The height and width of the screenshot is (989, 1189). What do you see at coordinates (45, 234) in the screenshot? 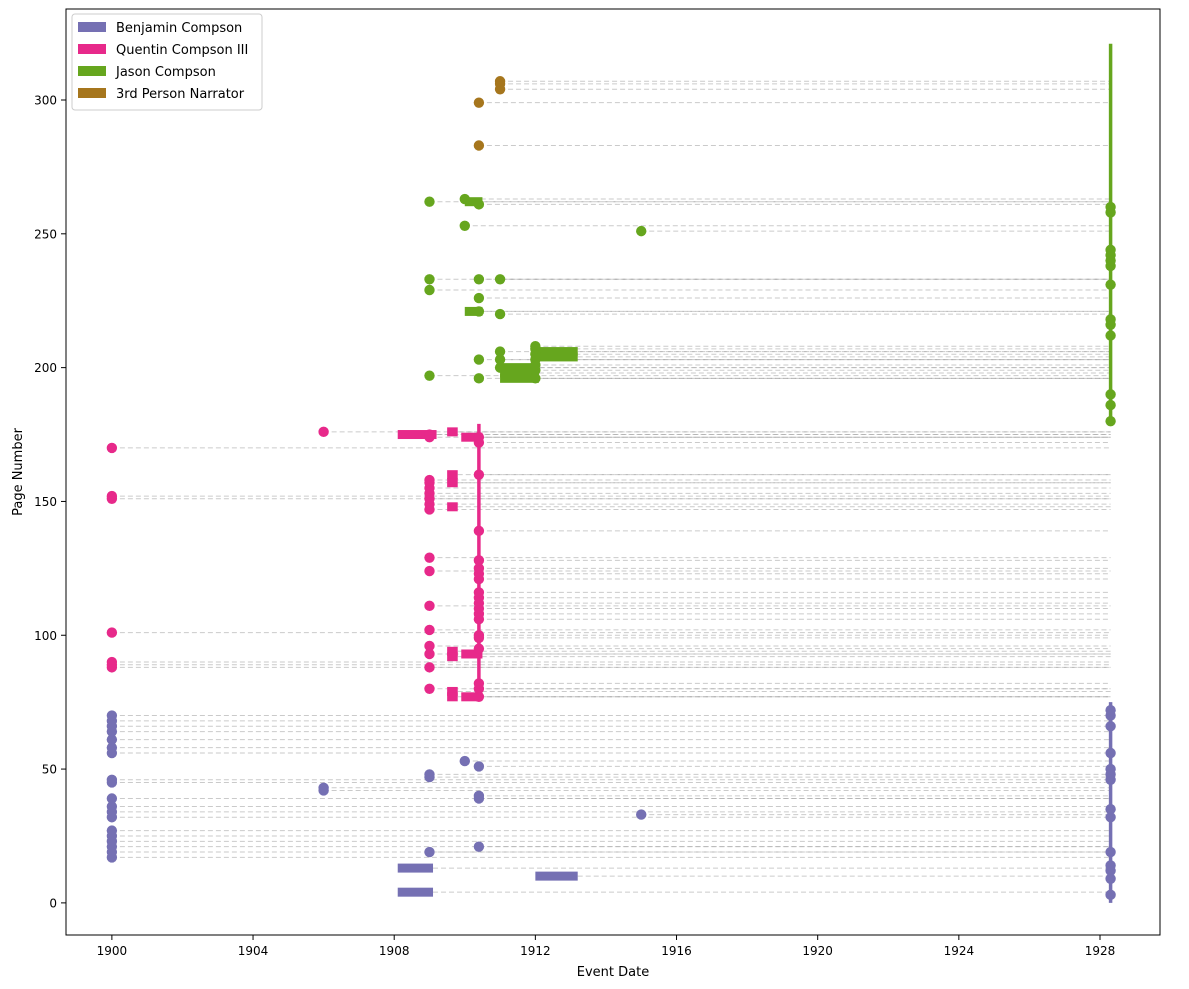
I see `y-tick-label-5: 250` at bounding box center [45, 234].